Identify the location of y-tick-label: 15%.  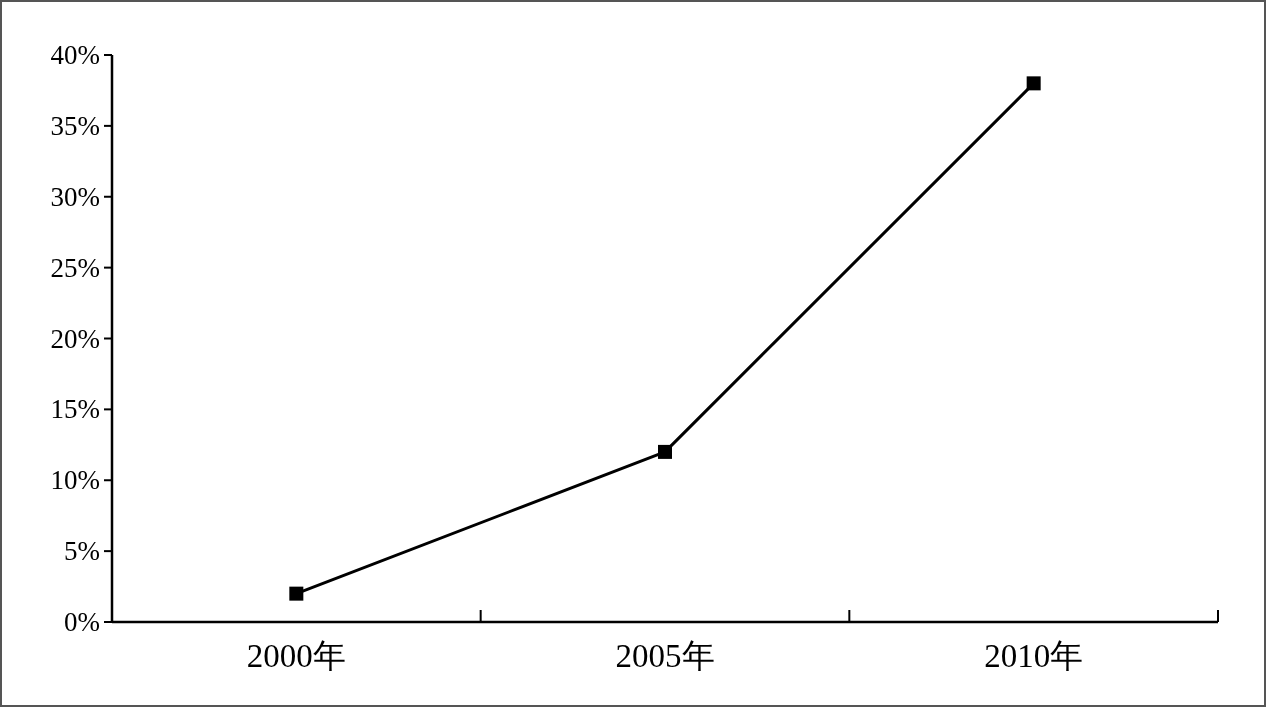
(75, 409).